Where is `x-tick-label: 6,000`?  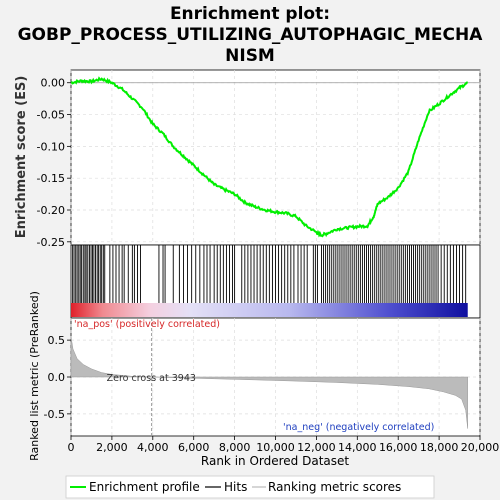
x-tick-label: 6,000 is located at coordinates (194, 447).